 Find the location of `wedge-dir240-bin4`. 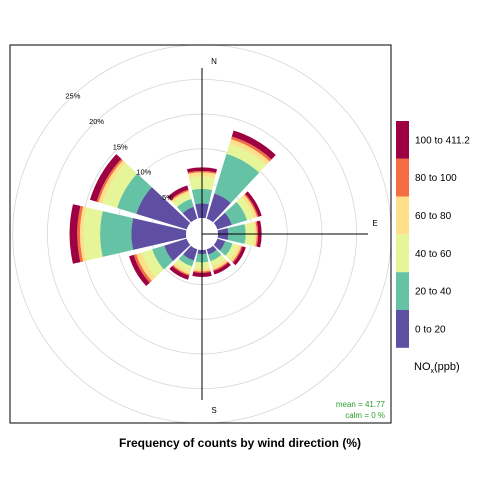

wedge-dir240-bin4 is located at coordinates (142, 268).